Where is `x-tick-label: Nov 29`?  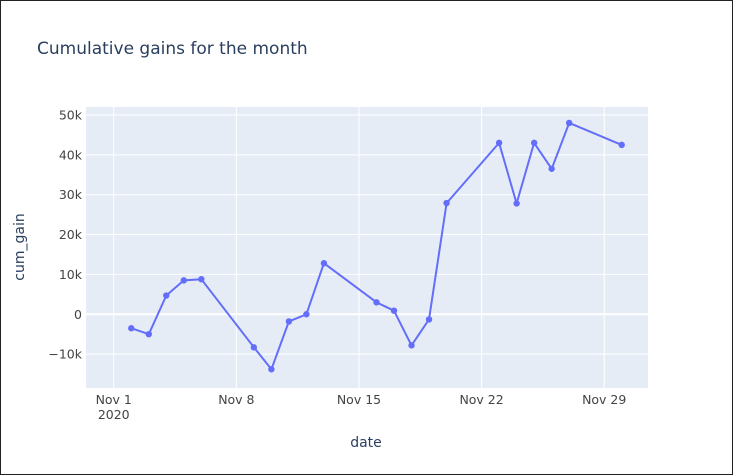 x-tick-label: Nov 29 is located at coordinates (604, 399).